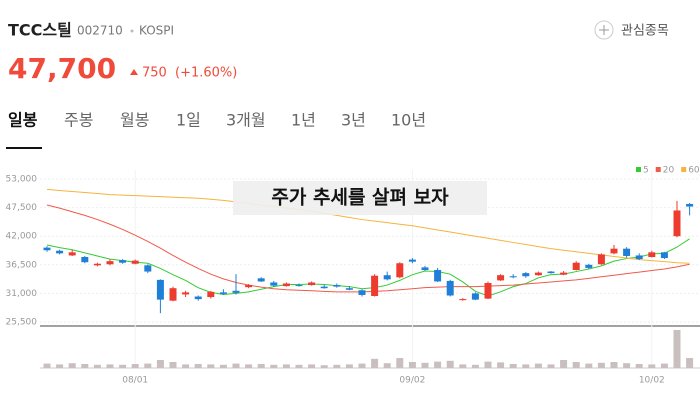  I want to click on tab: 주봉, so click(78, 120).